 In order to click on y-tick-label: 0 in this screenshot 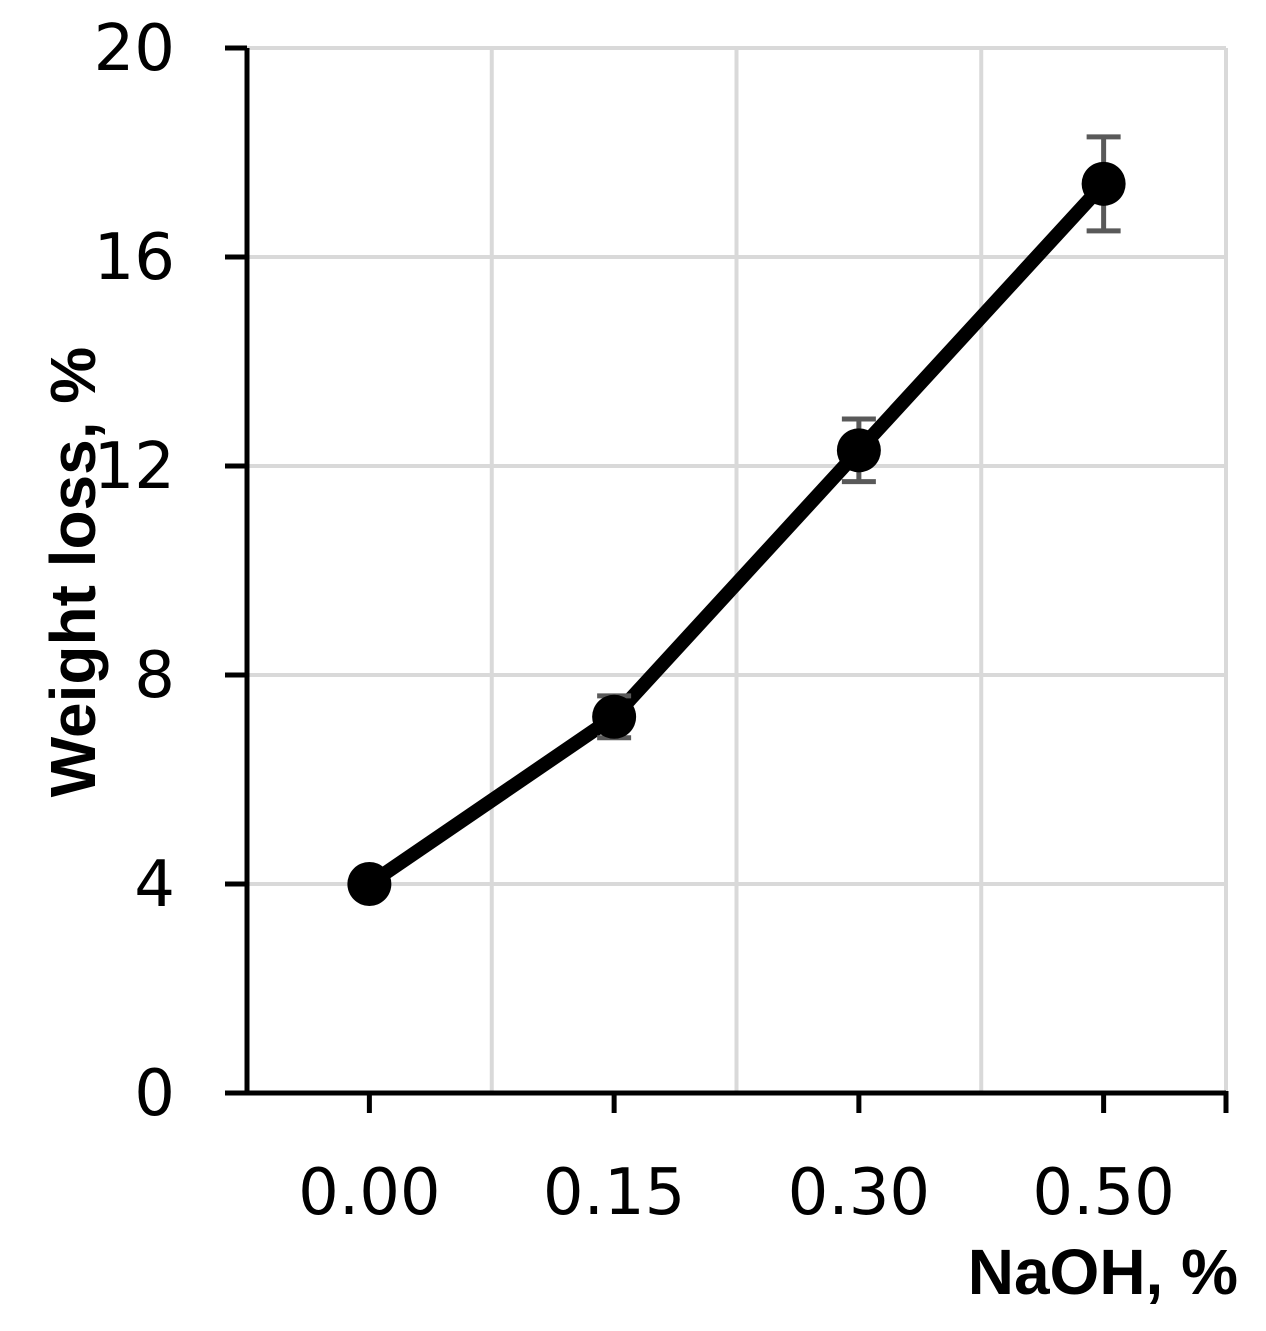, I will do `click(154, 1094)`.